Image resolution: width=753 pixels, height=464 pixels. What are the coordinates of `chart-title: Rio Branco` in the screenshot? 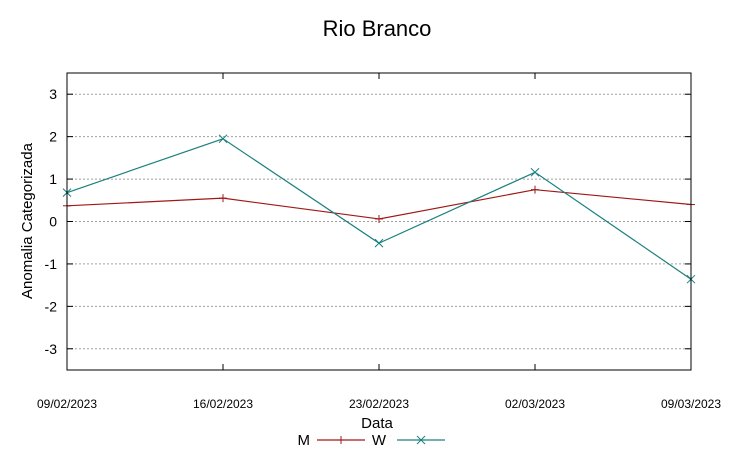 It's located at (377, 28).